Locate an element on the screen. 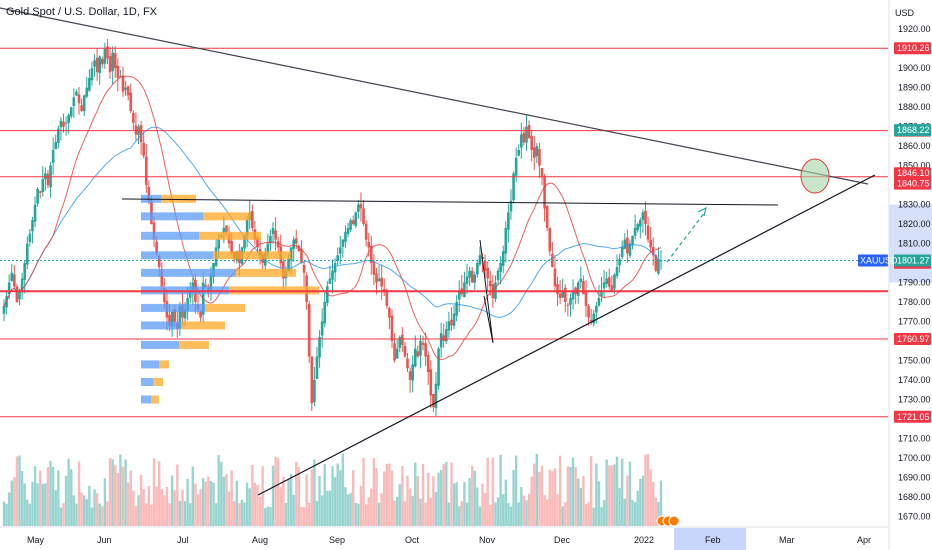  y-tick-label: 1730.00 is located at coordinates (914, 399).